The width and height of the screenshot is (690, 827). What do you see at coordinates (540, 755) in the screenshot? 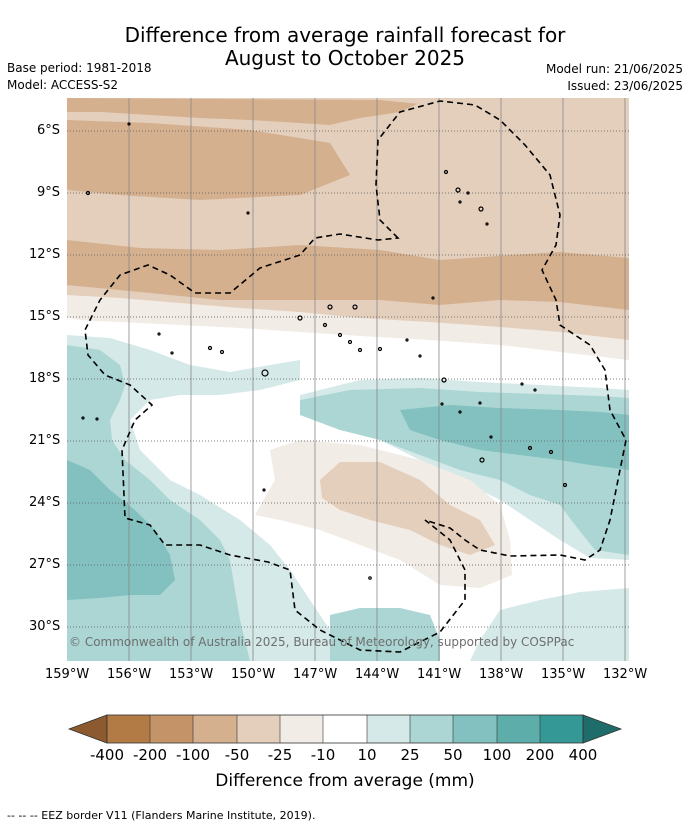
I see `colorbar-tick: 200` at bounding box center [540, 755].